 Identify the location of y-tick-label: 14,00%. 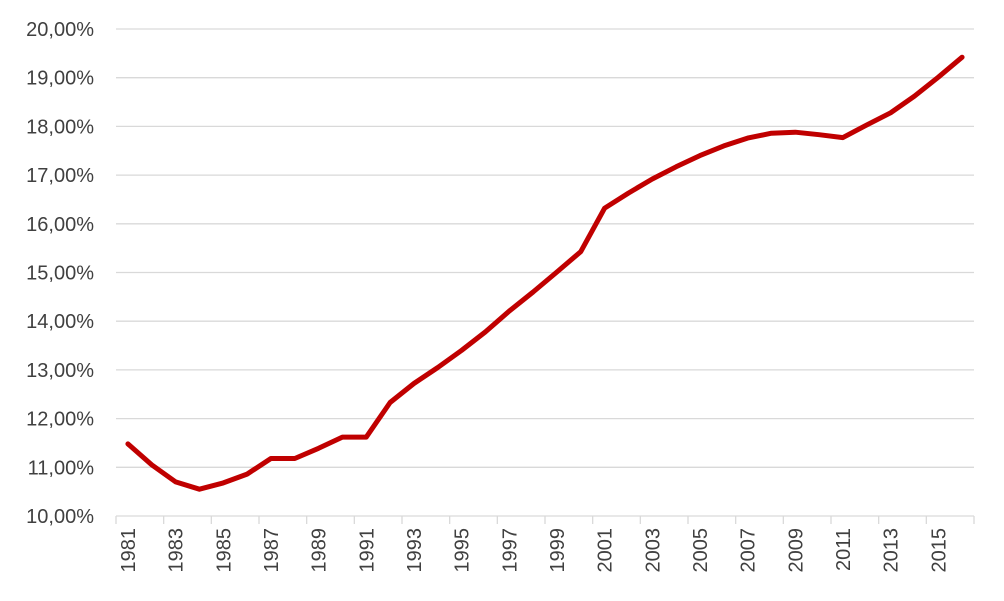
(60, 322).